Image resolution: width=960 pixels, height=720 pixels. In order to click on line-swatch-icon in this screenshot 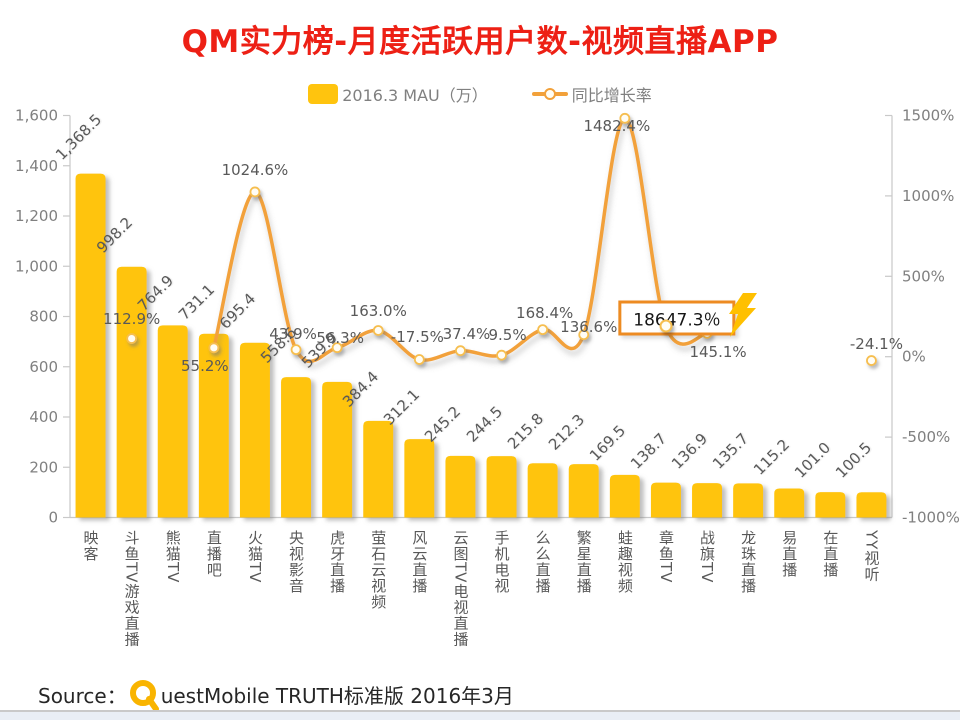, I will do `click(549, 94)`.